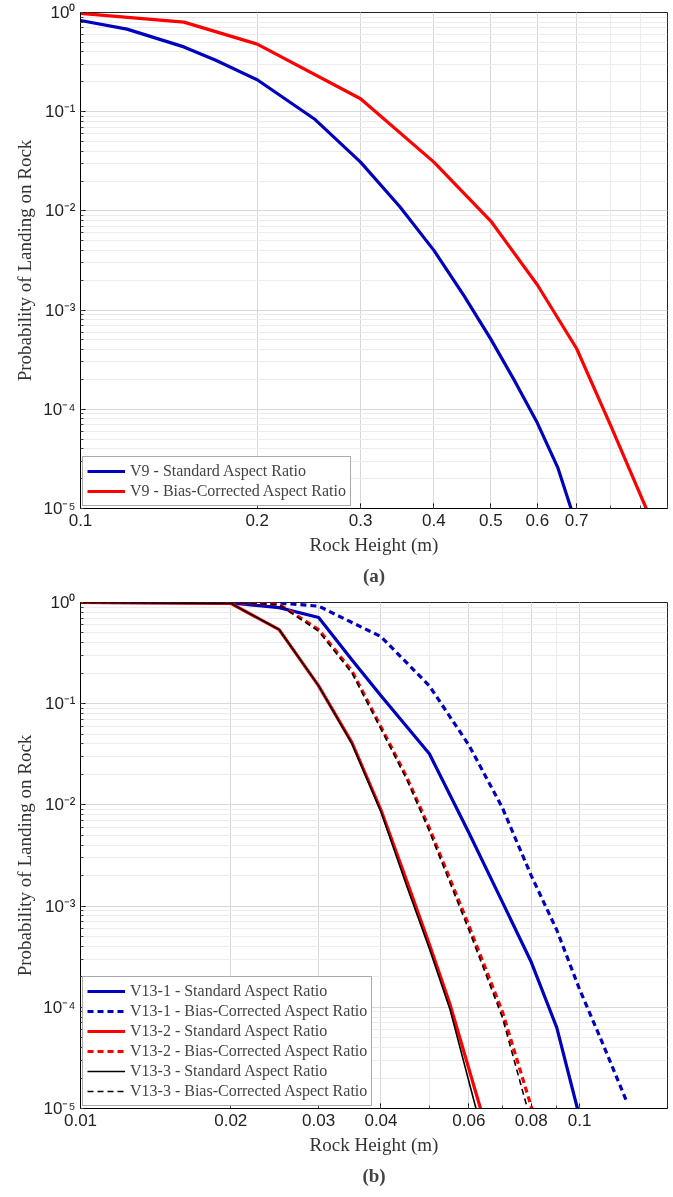 The height and width of the screenshot is (1197, 673). Describe the element at coordinates (231, 1120) in the screenshot. I see `x-tick-label: 0.02` at that location.